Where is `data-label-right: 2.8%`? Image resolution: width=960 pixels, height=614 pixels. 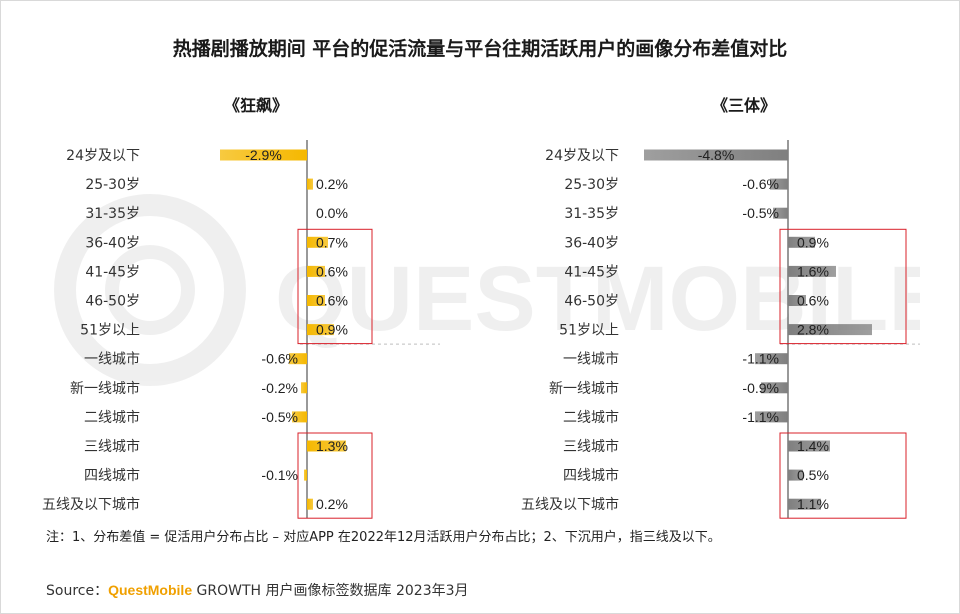 data-label-right: 2.8% is located at coordinates (813, 330).